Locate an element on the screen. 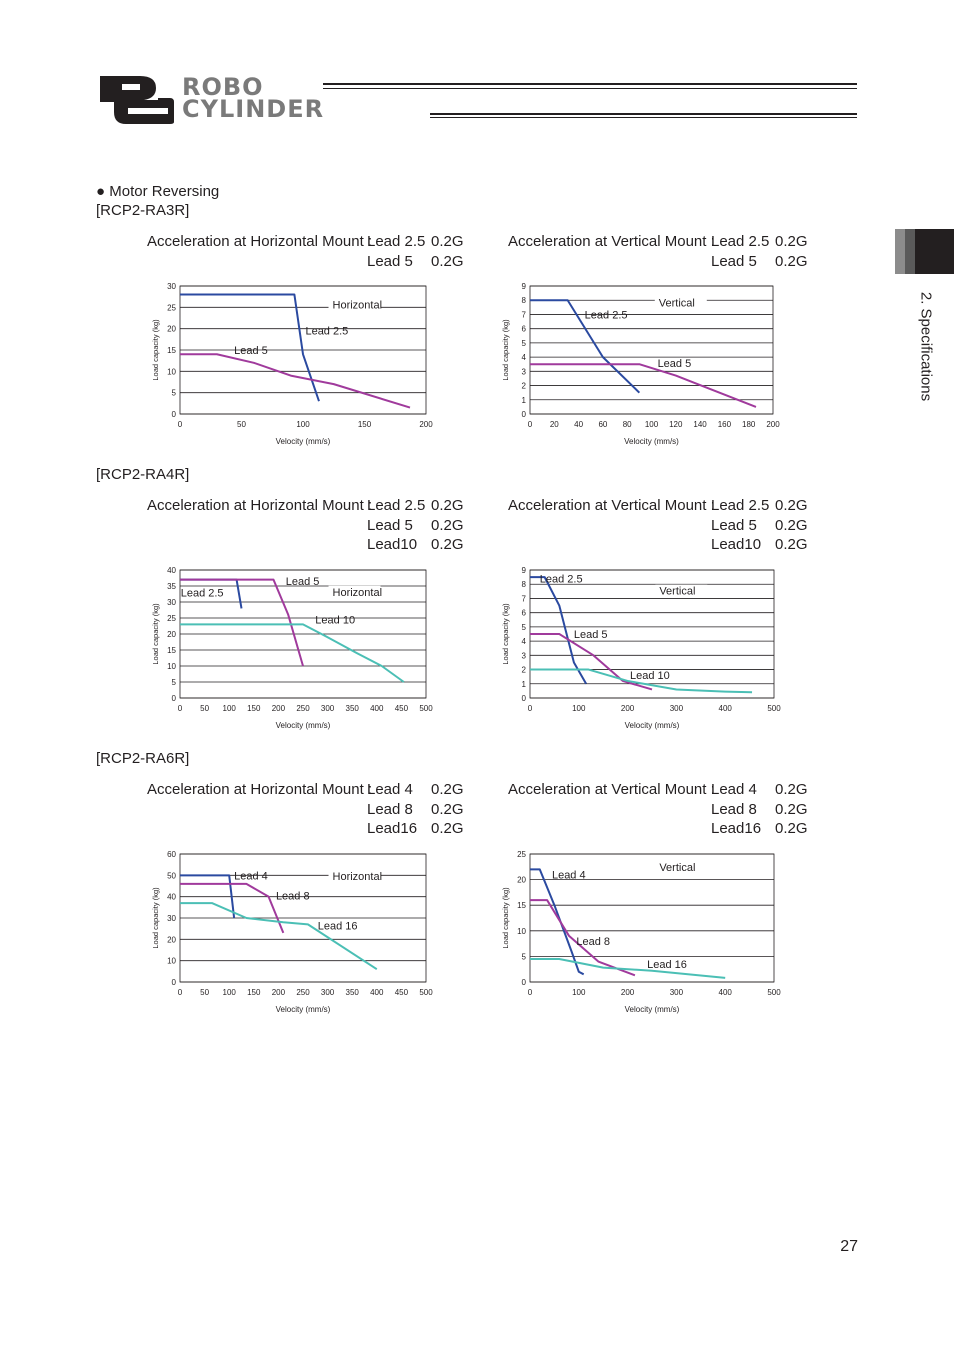  series-label: Lead 5 is located at coordinates (303, 582).